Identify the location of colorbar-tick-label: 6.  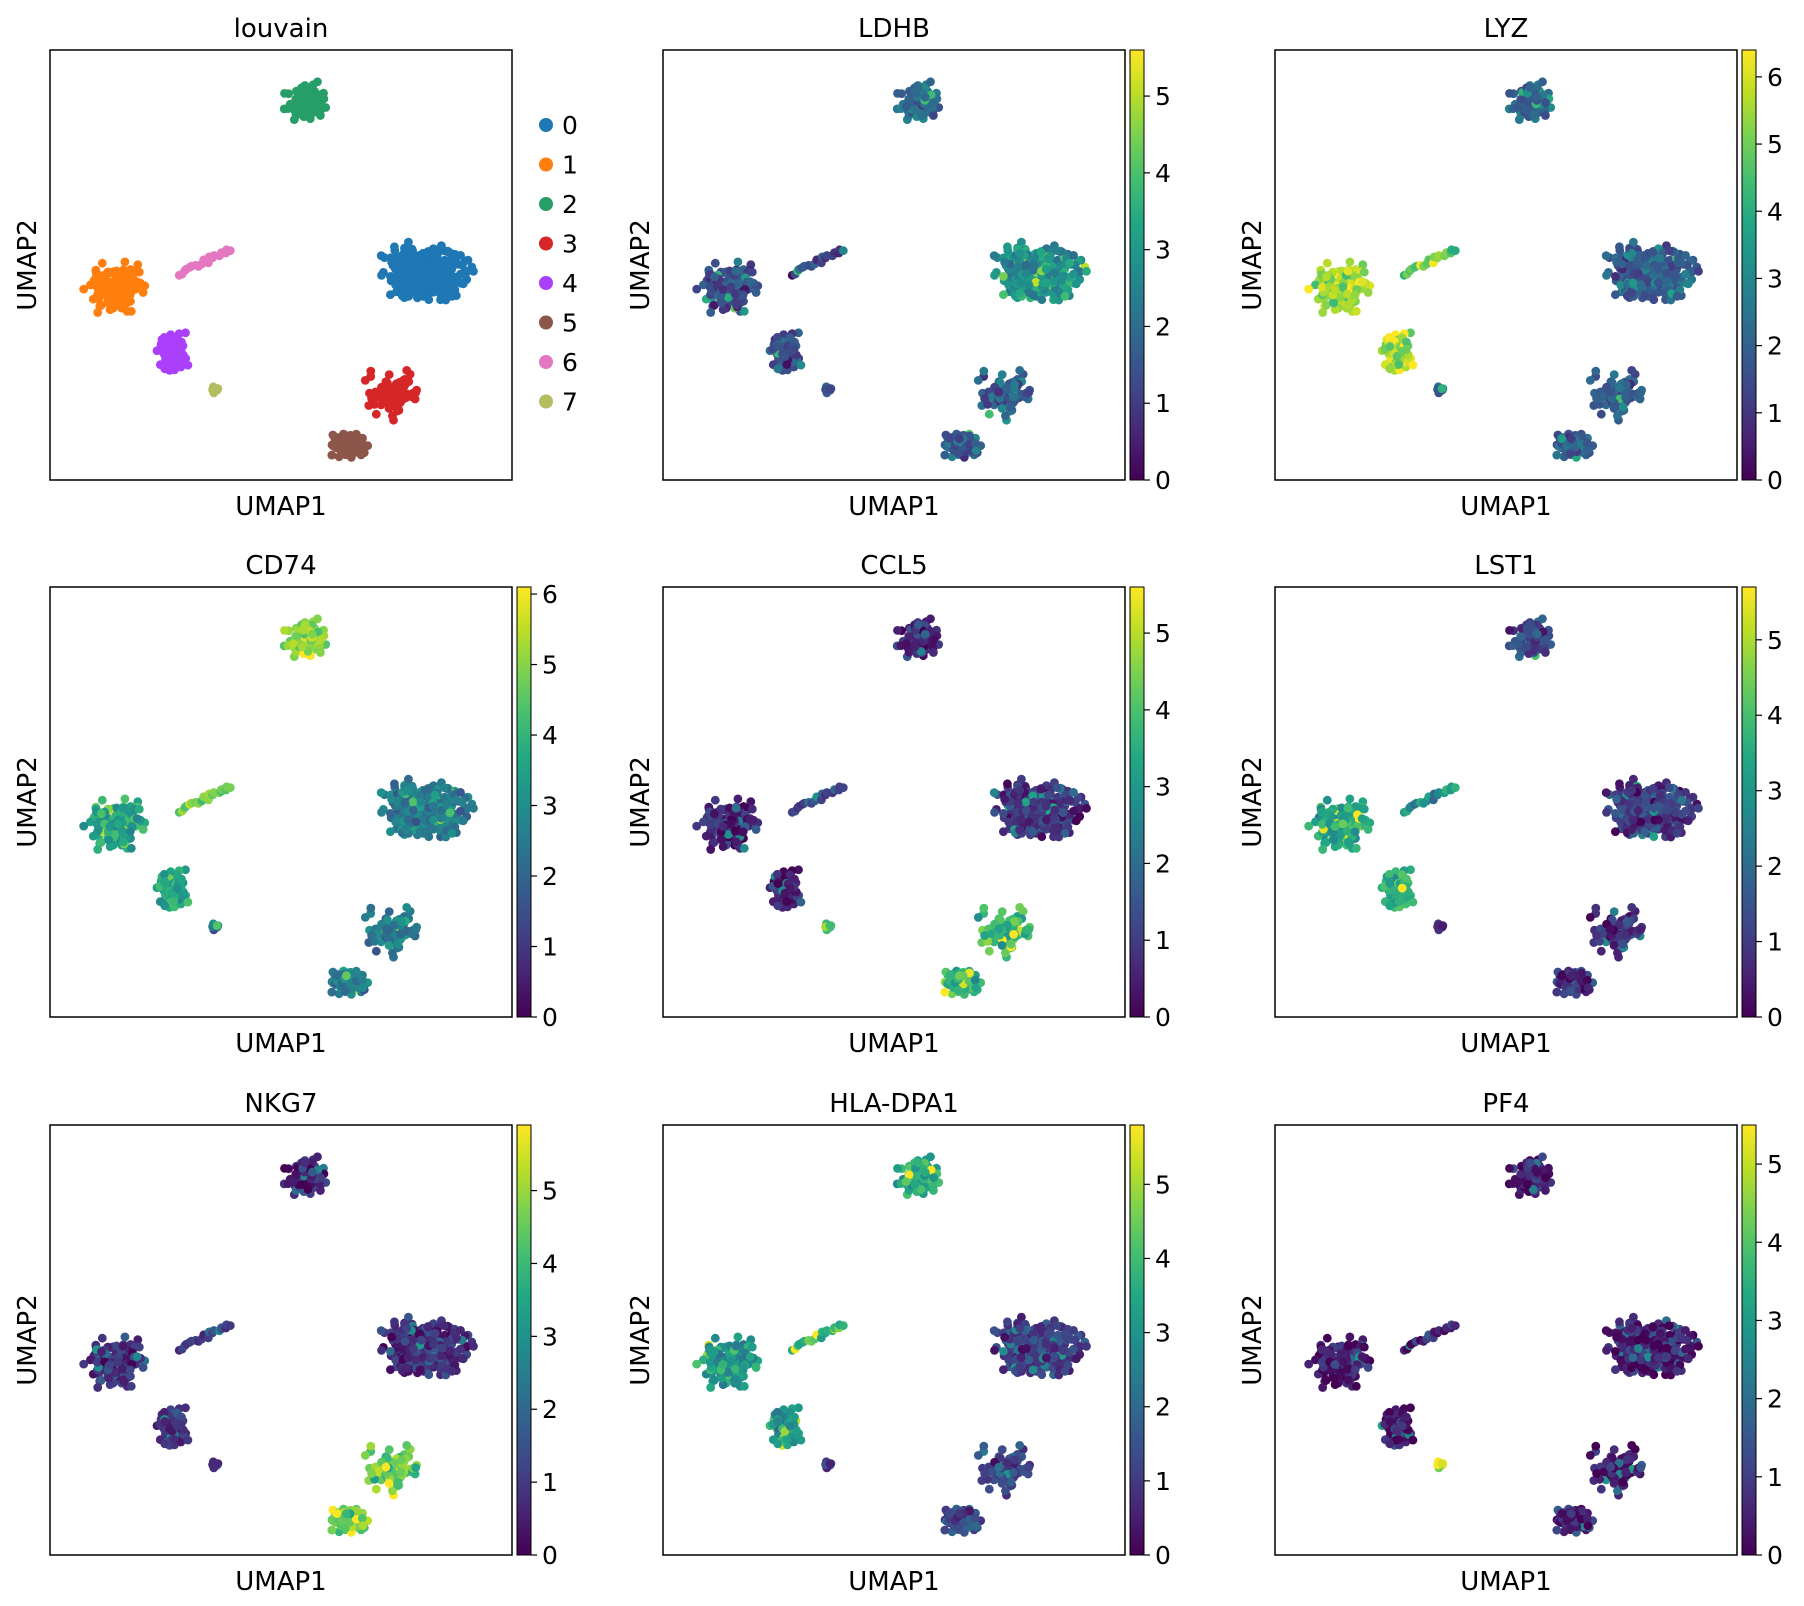
(1775, 77).